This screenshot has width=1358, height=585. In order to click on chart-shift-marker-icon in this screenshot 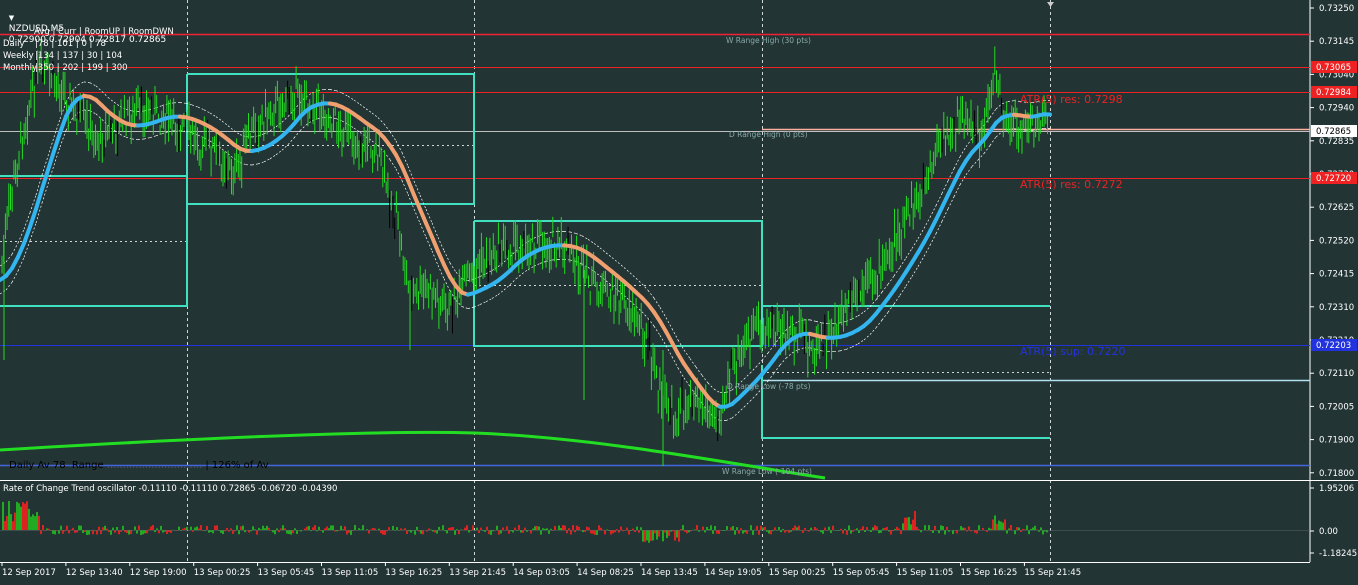, I will do `click(1050, 4)`.